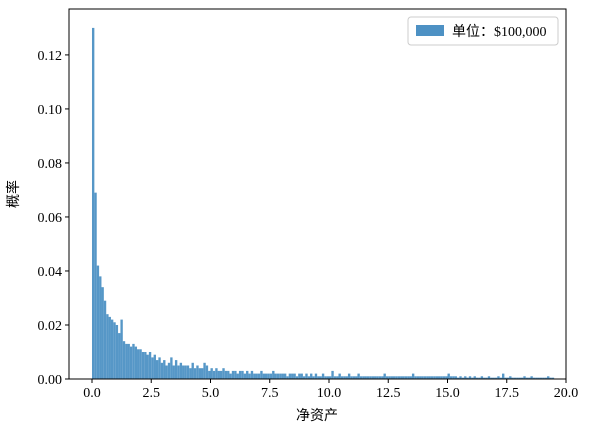 The height and width of the screenshot is (441, 590). What do you see at coordinates (430, 30) in the screenshot?
I see `legend-swatch` at bounding box center [430, 30].